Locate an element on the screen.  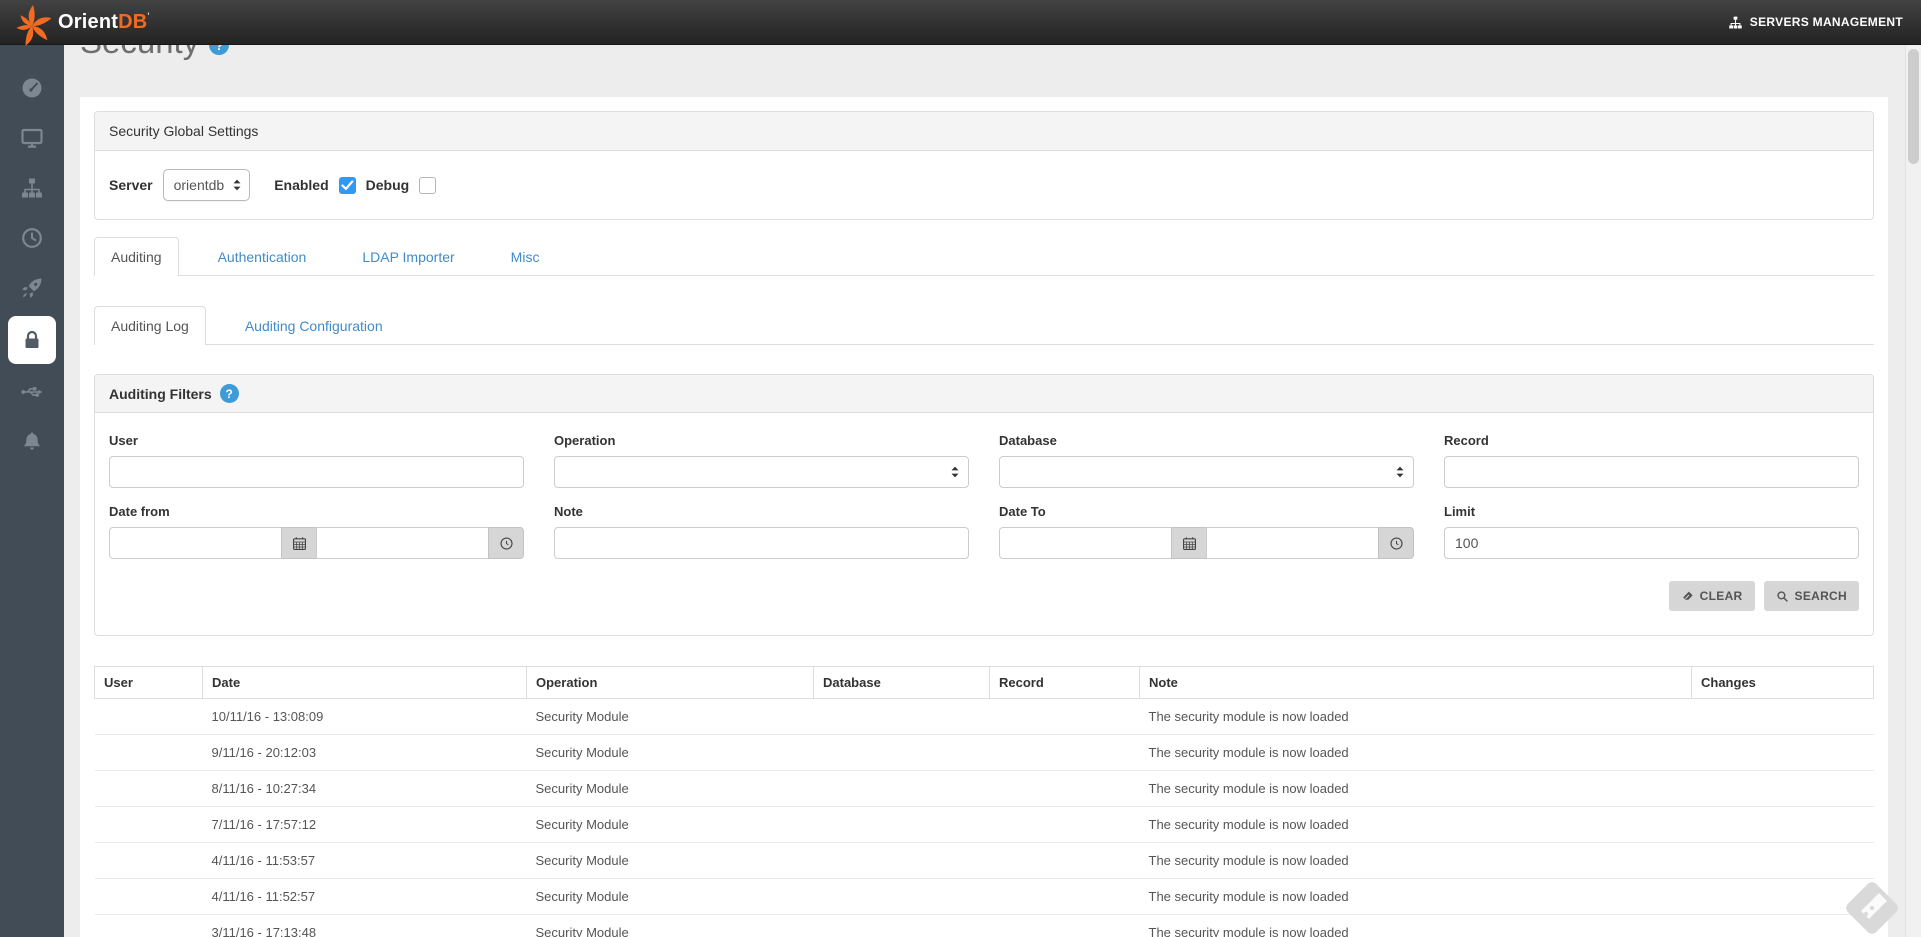
record-label: Record is located at coordinates (1466, 440).